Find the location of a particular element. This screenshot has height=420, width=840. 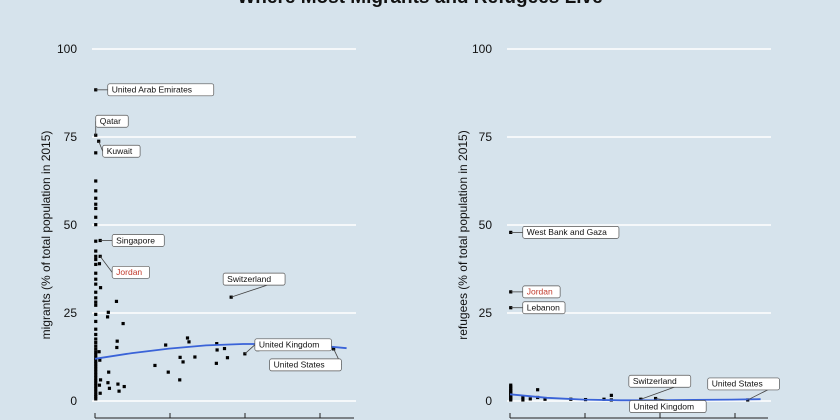

chart-title: Where Most Migrants and Refugees Live is located at coordinates (420, 4).